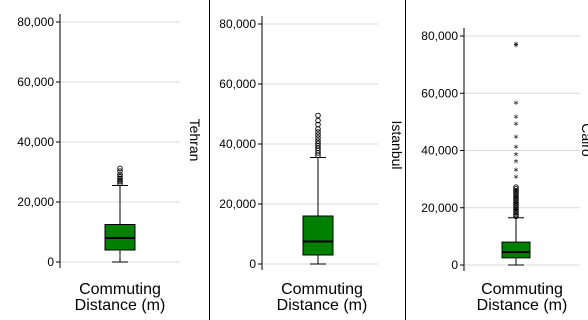 Image resolution: width=588 pixels, height=320 pixels. I want to click on city-label: Tehran, so click(195, 140).